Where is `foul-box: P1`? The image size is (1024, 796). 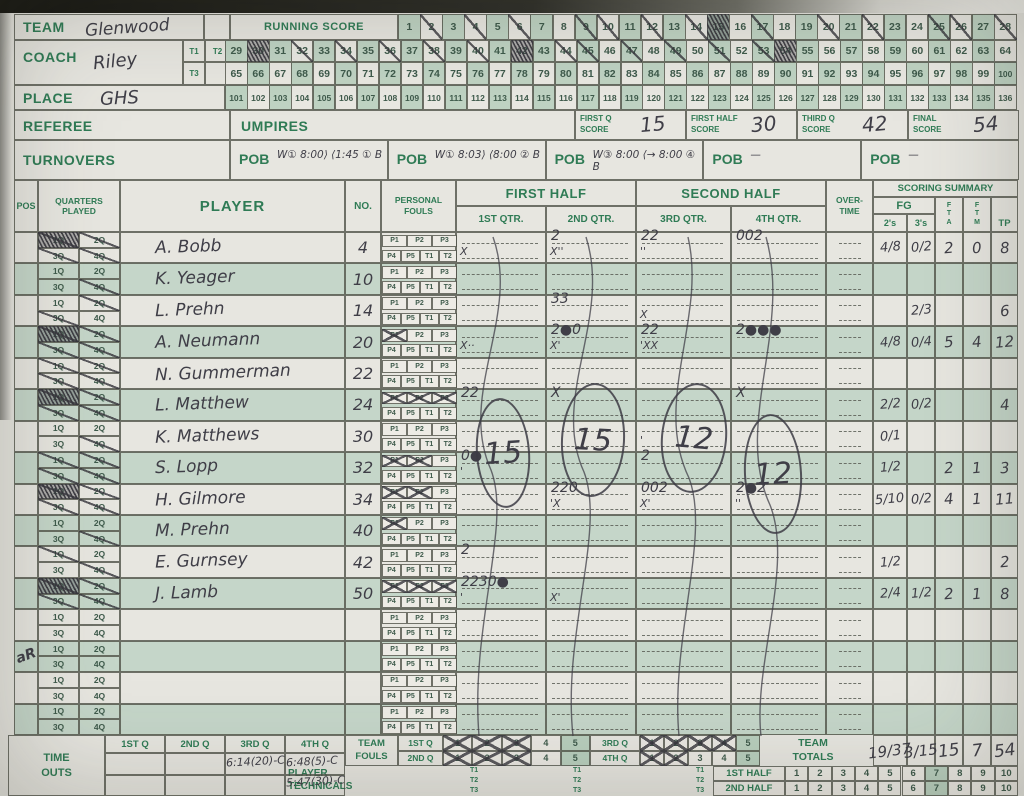 foul-box: P1 is located at coordinates (394, 555).